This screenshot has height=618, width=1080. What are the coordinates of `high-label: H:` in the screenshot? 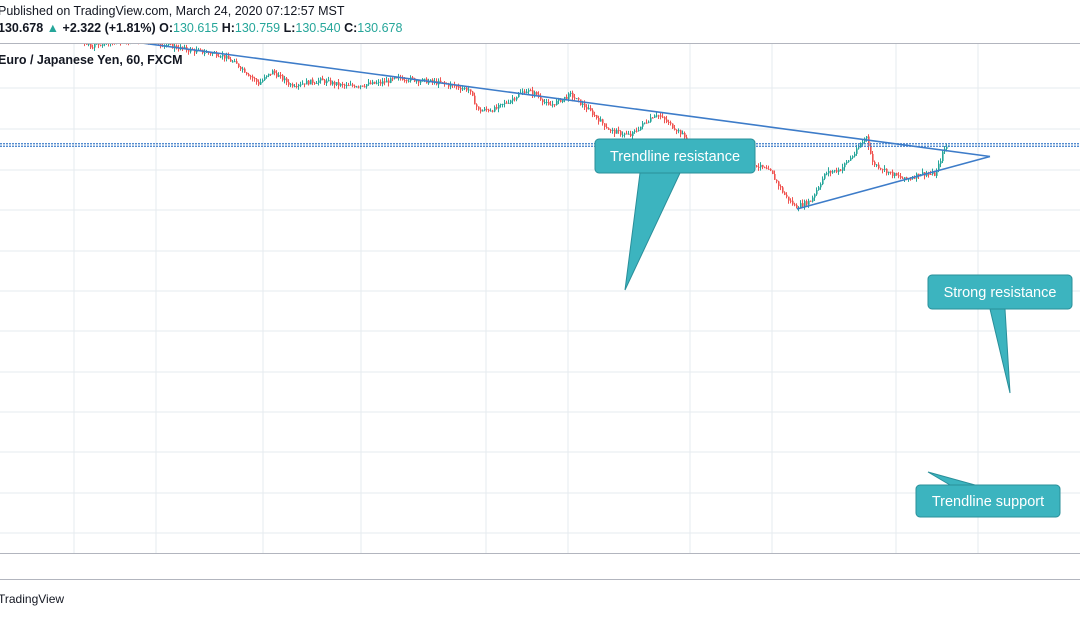 It's located at (228, 28).